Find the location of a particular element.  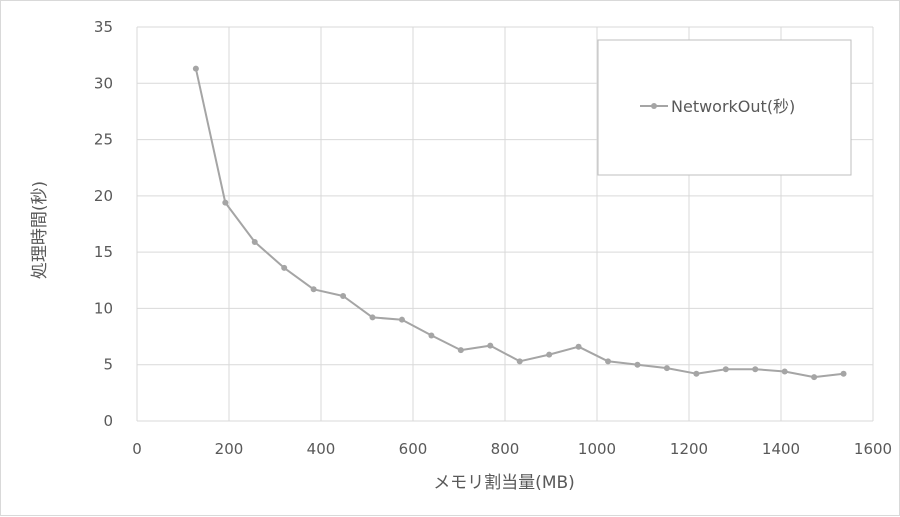

x-axis-tick-labels: 0 200 400 600 800 1000 1200 1400 1600 is located at coordinates (512, 449).